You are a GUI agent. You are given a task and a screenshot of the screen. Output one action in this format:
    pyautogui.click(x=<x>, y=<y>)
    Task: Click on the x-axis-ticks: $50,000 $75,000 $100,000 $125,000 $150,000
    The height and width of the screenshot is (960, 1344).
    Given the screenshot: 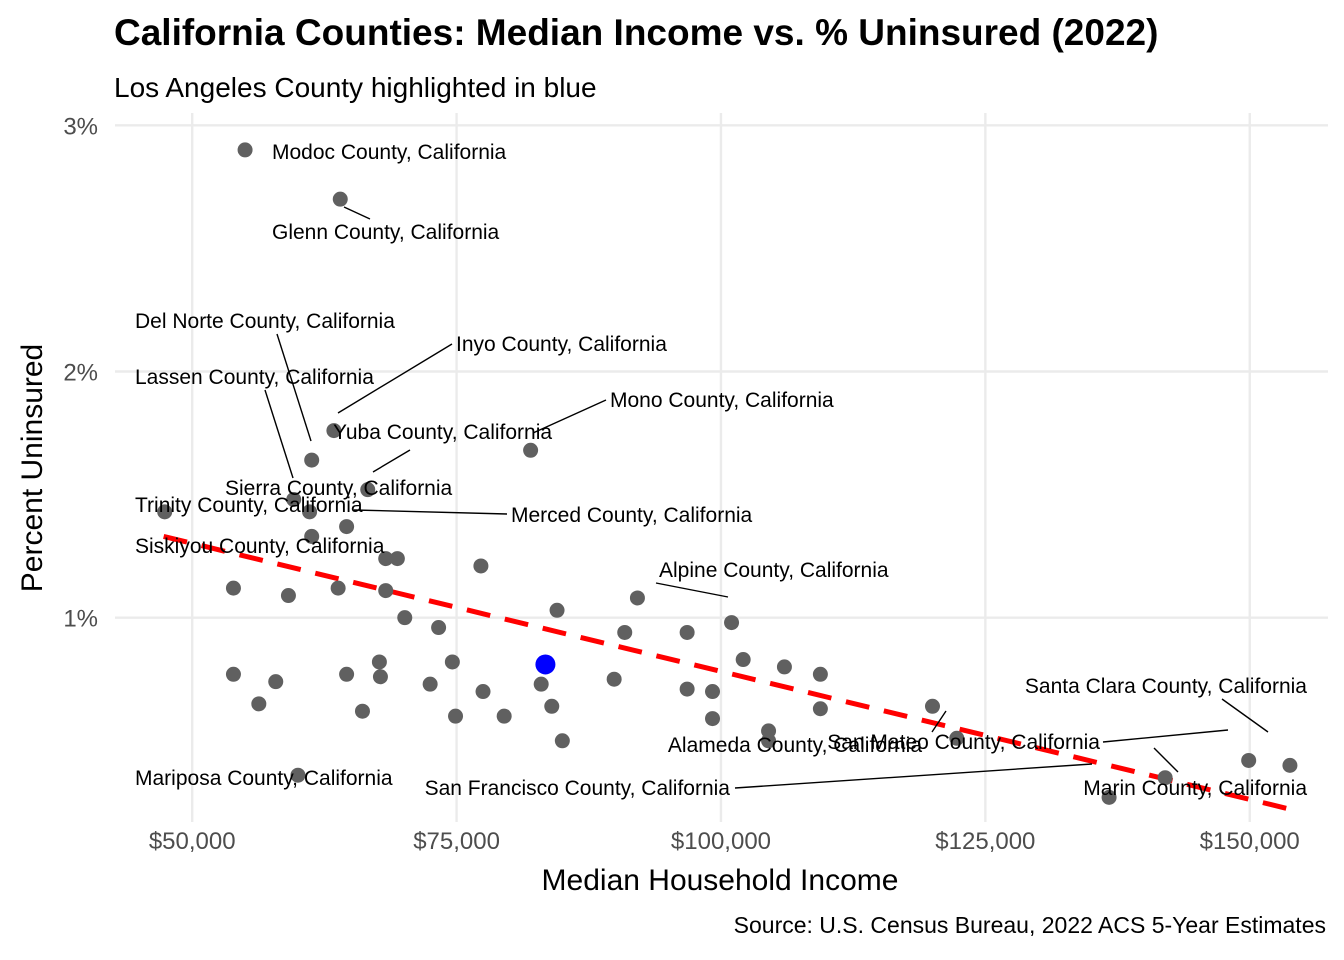 What is the action you would take?
    pyautogui.click(x=724, y=841)
    